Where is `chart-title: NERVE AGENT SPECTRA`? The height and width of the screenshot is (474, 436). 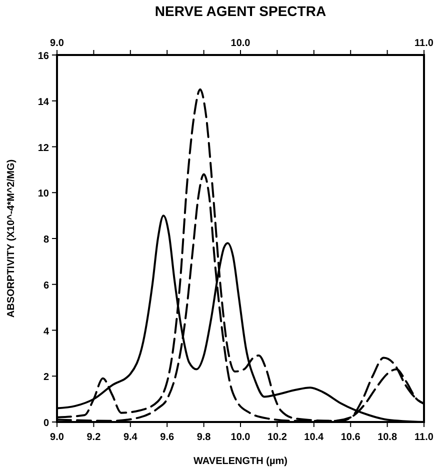 chart-title: NERVE AGENT SPECTRA is located at coordinates (240, 11).